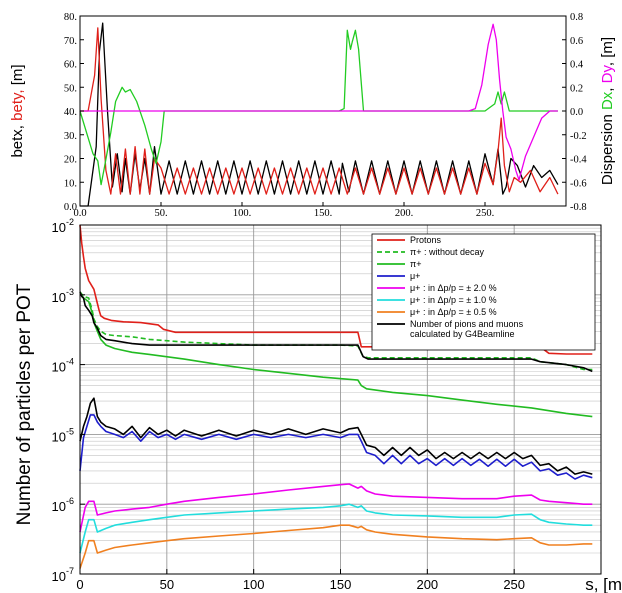  What do you see at coordinates (404, 213) in the screenshot?
I see `top-x-tick-label: 200.` at bounding box center [404, 213].